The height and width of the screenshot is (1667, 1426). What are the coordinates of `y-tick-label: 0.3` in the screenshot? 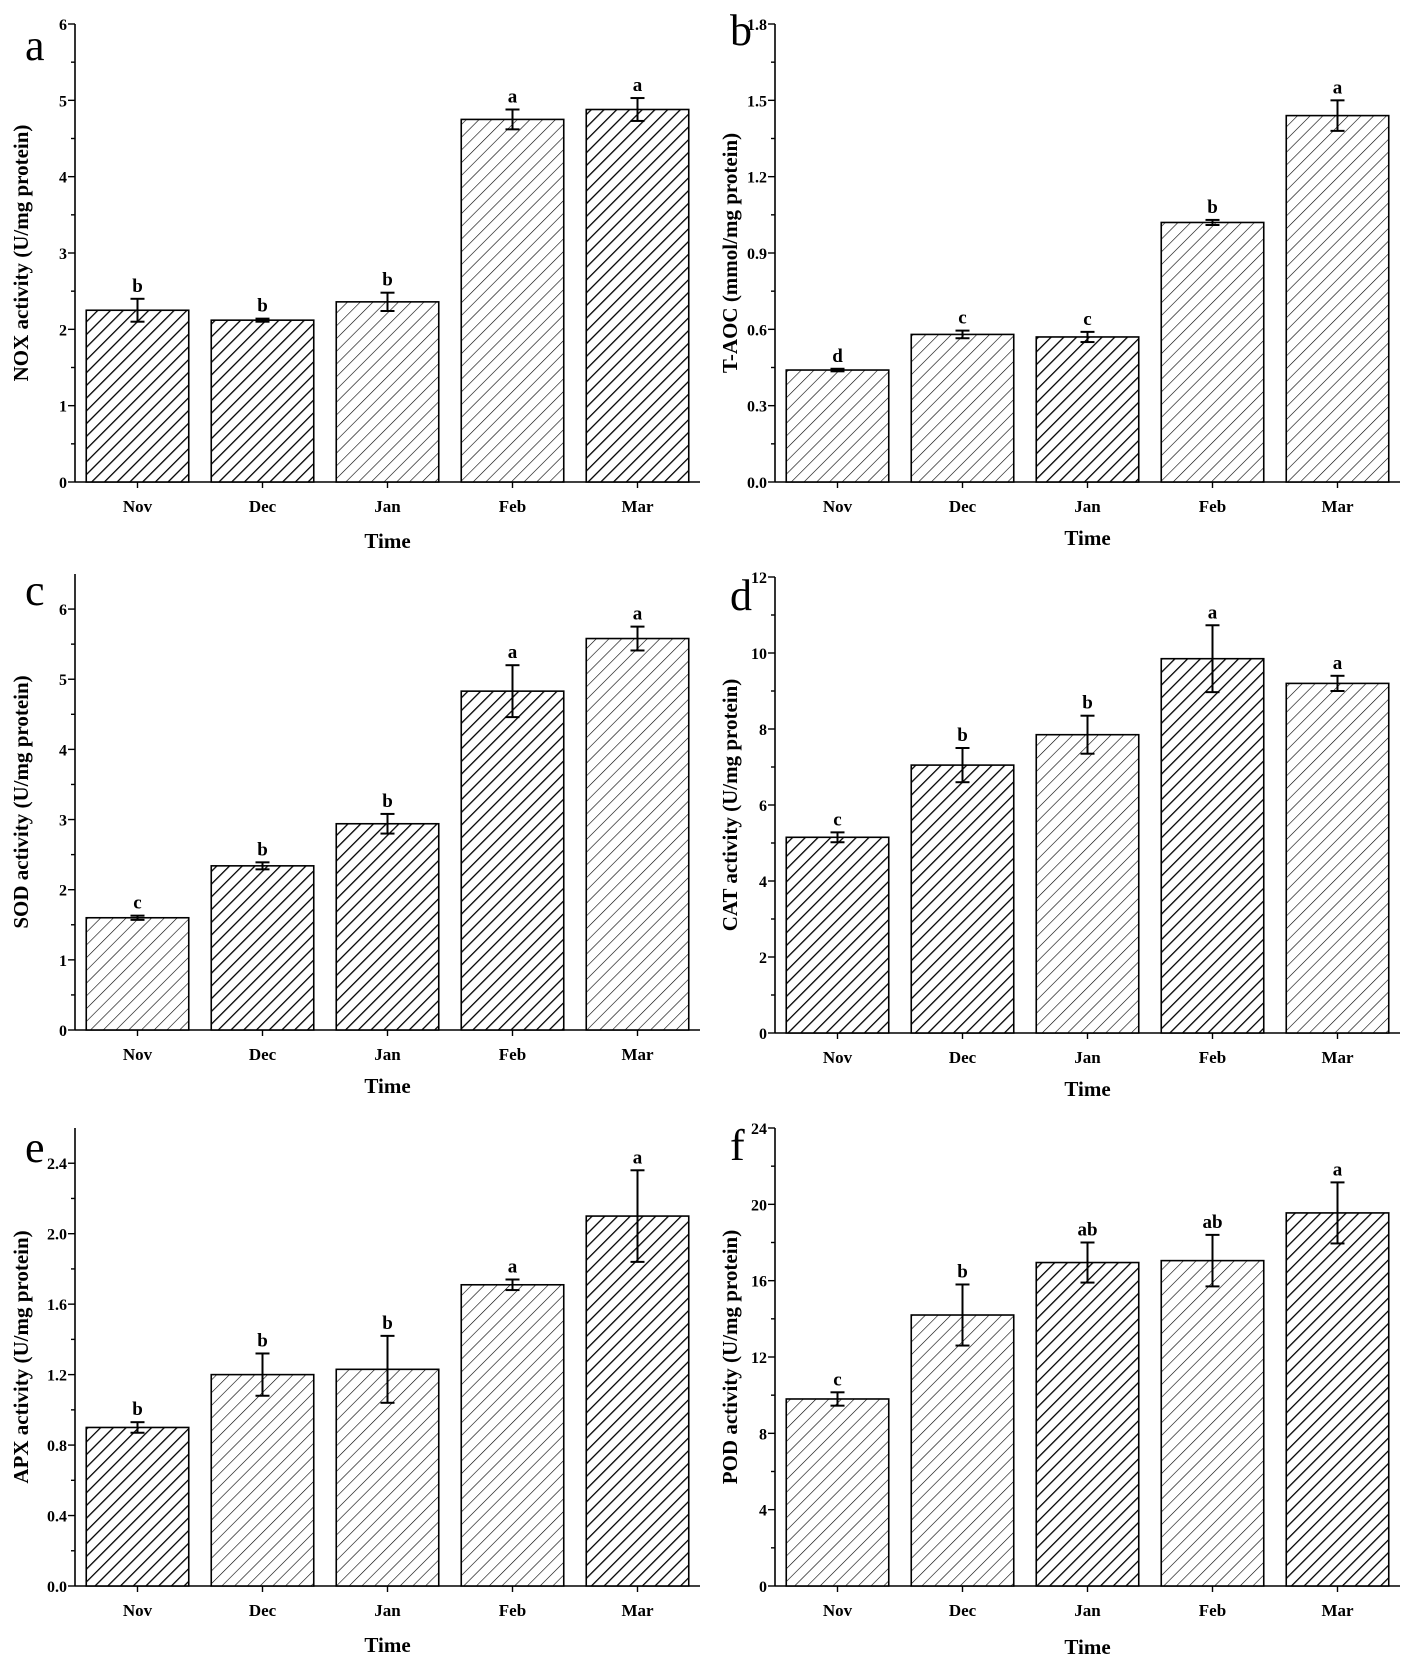 It's located at (757, 407).